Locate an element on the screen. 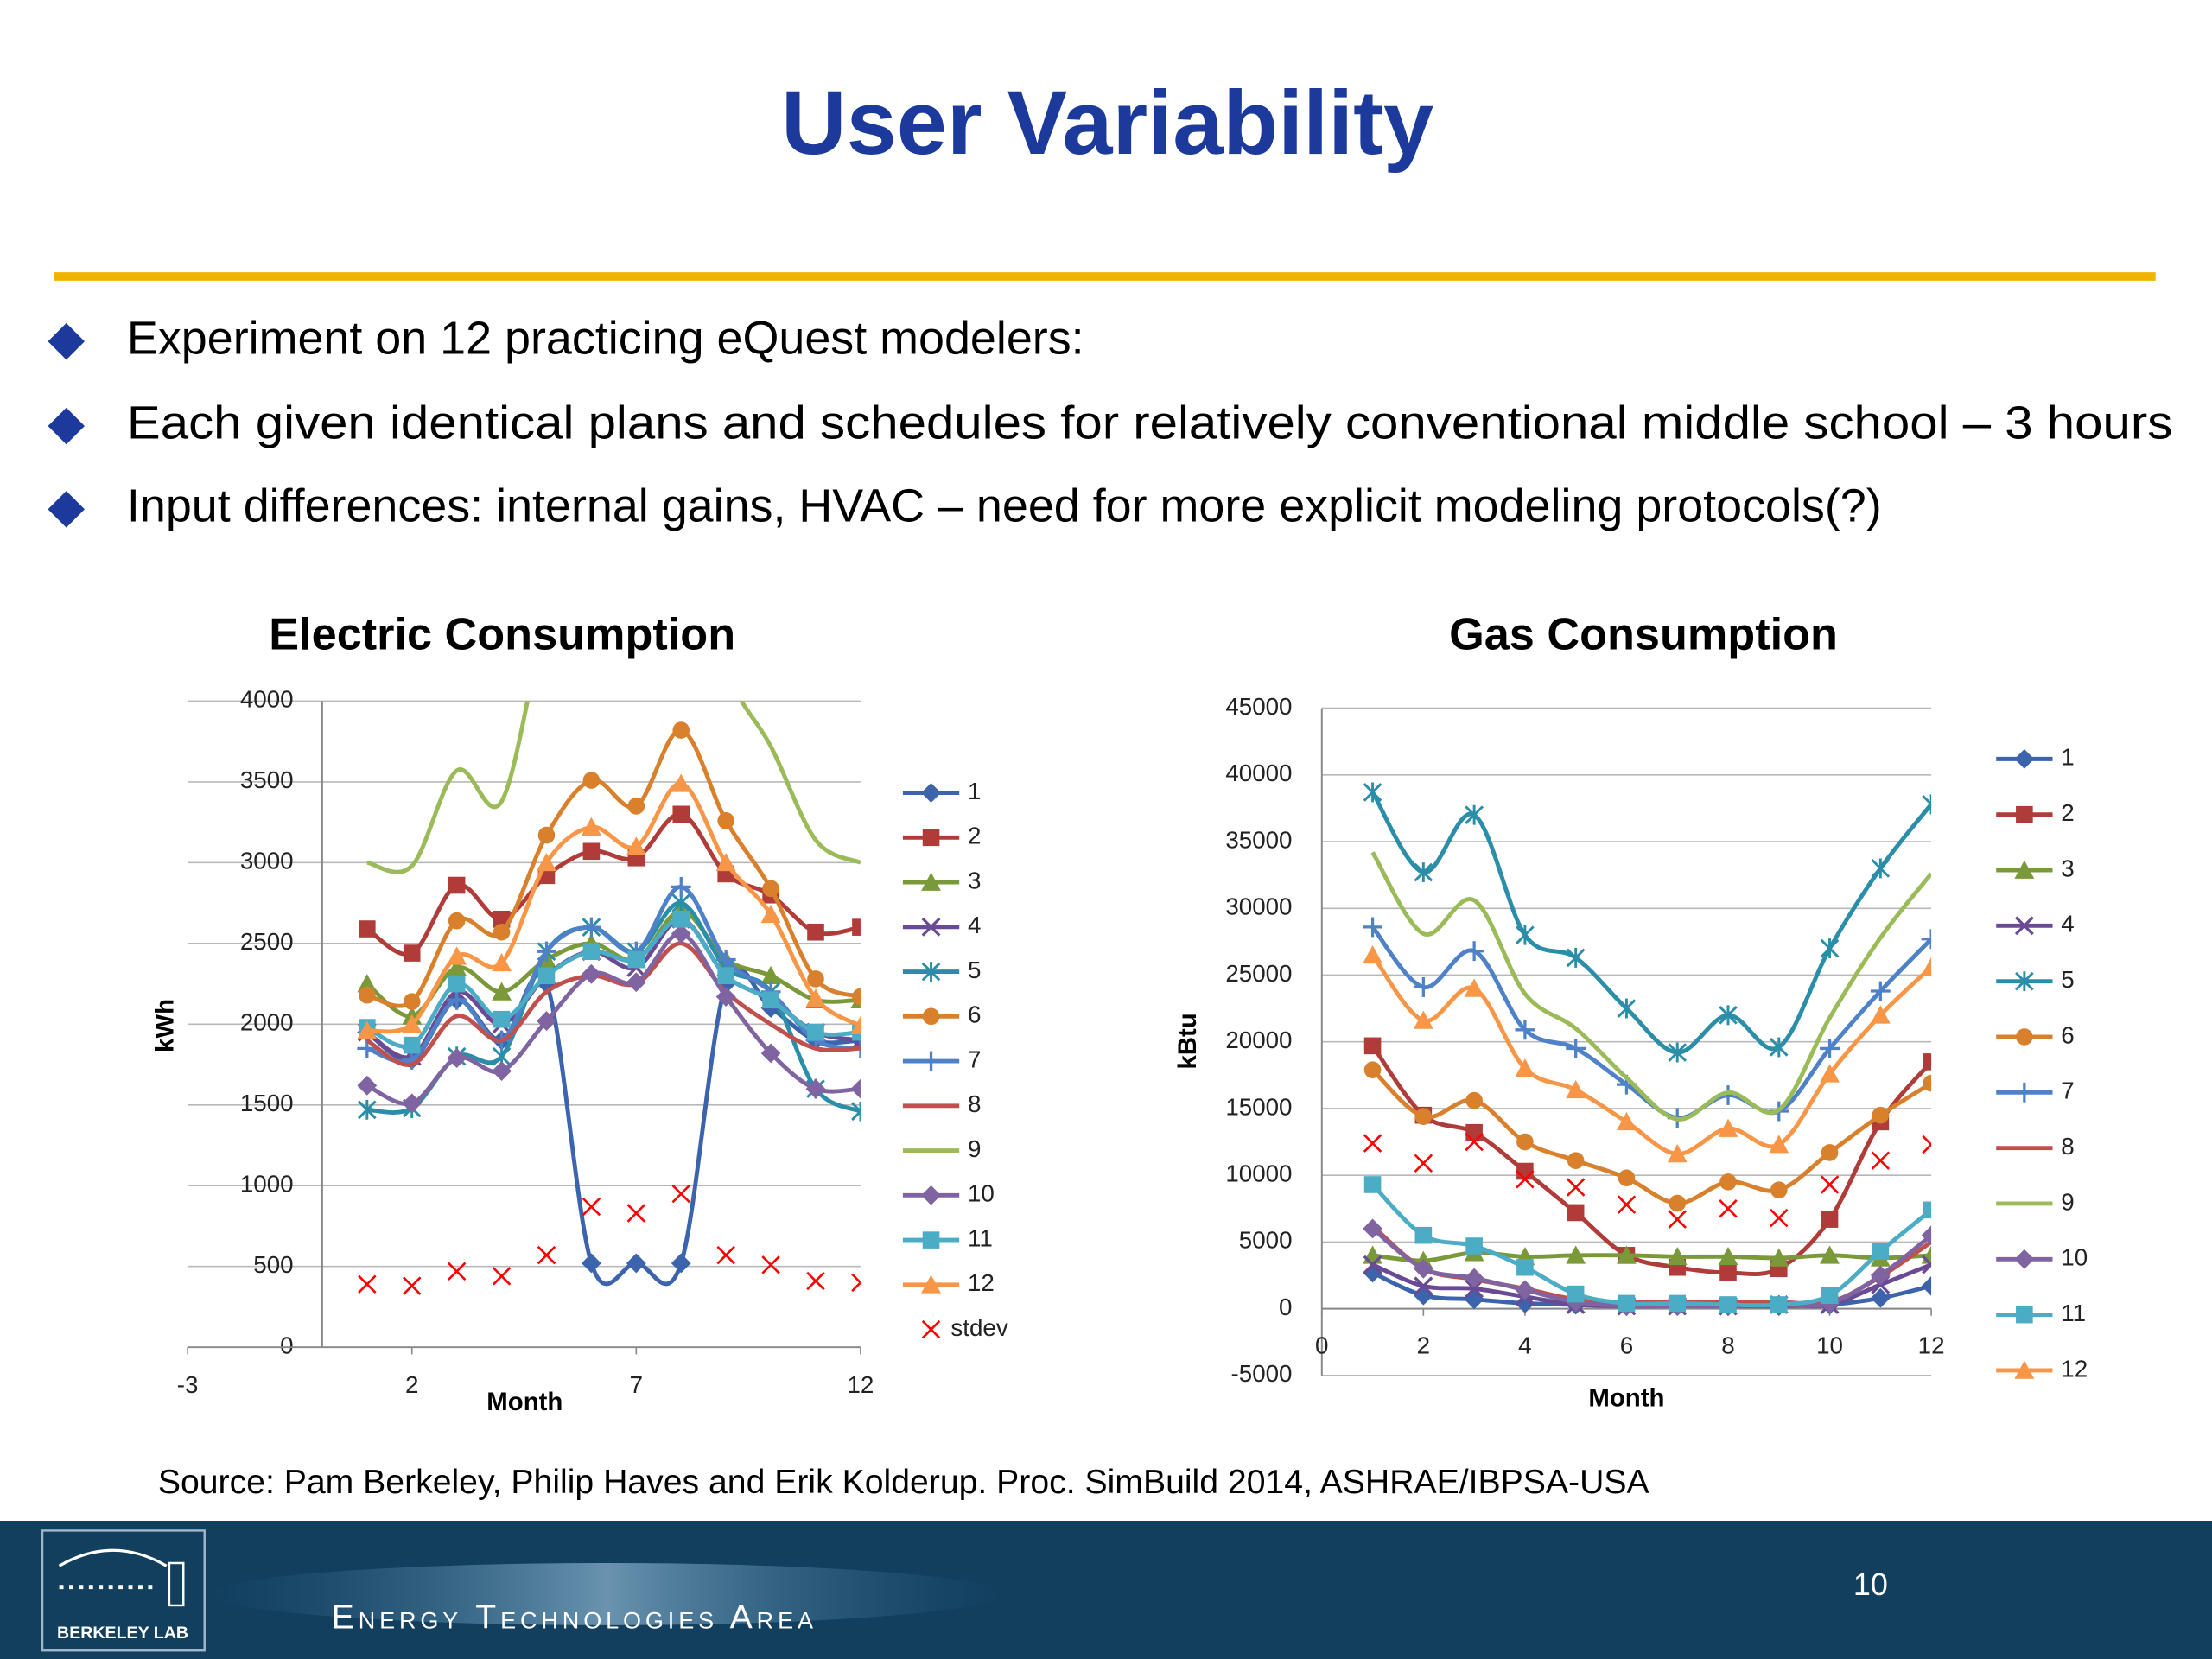 The height and width of the screenshot is (1659, 2212). legend-item: stdev is located at coordinates (964, 1327).